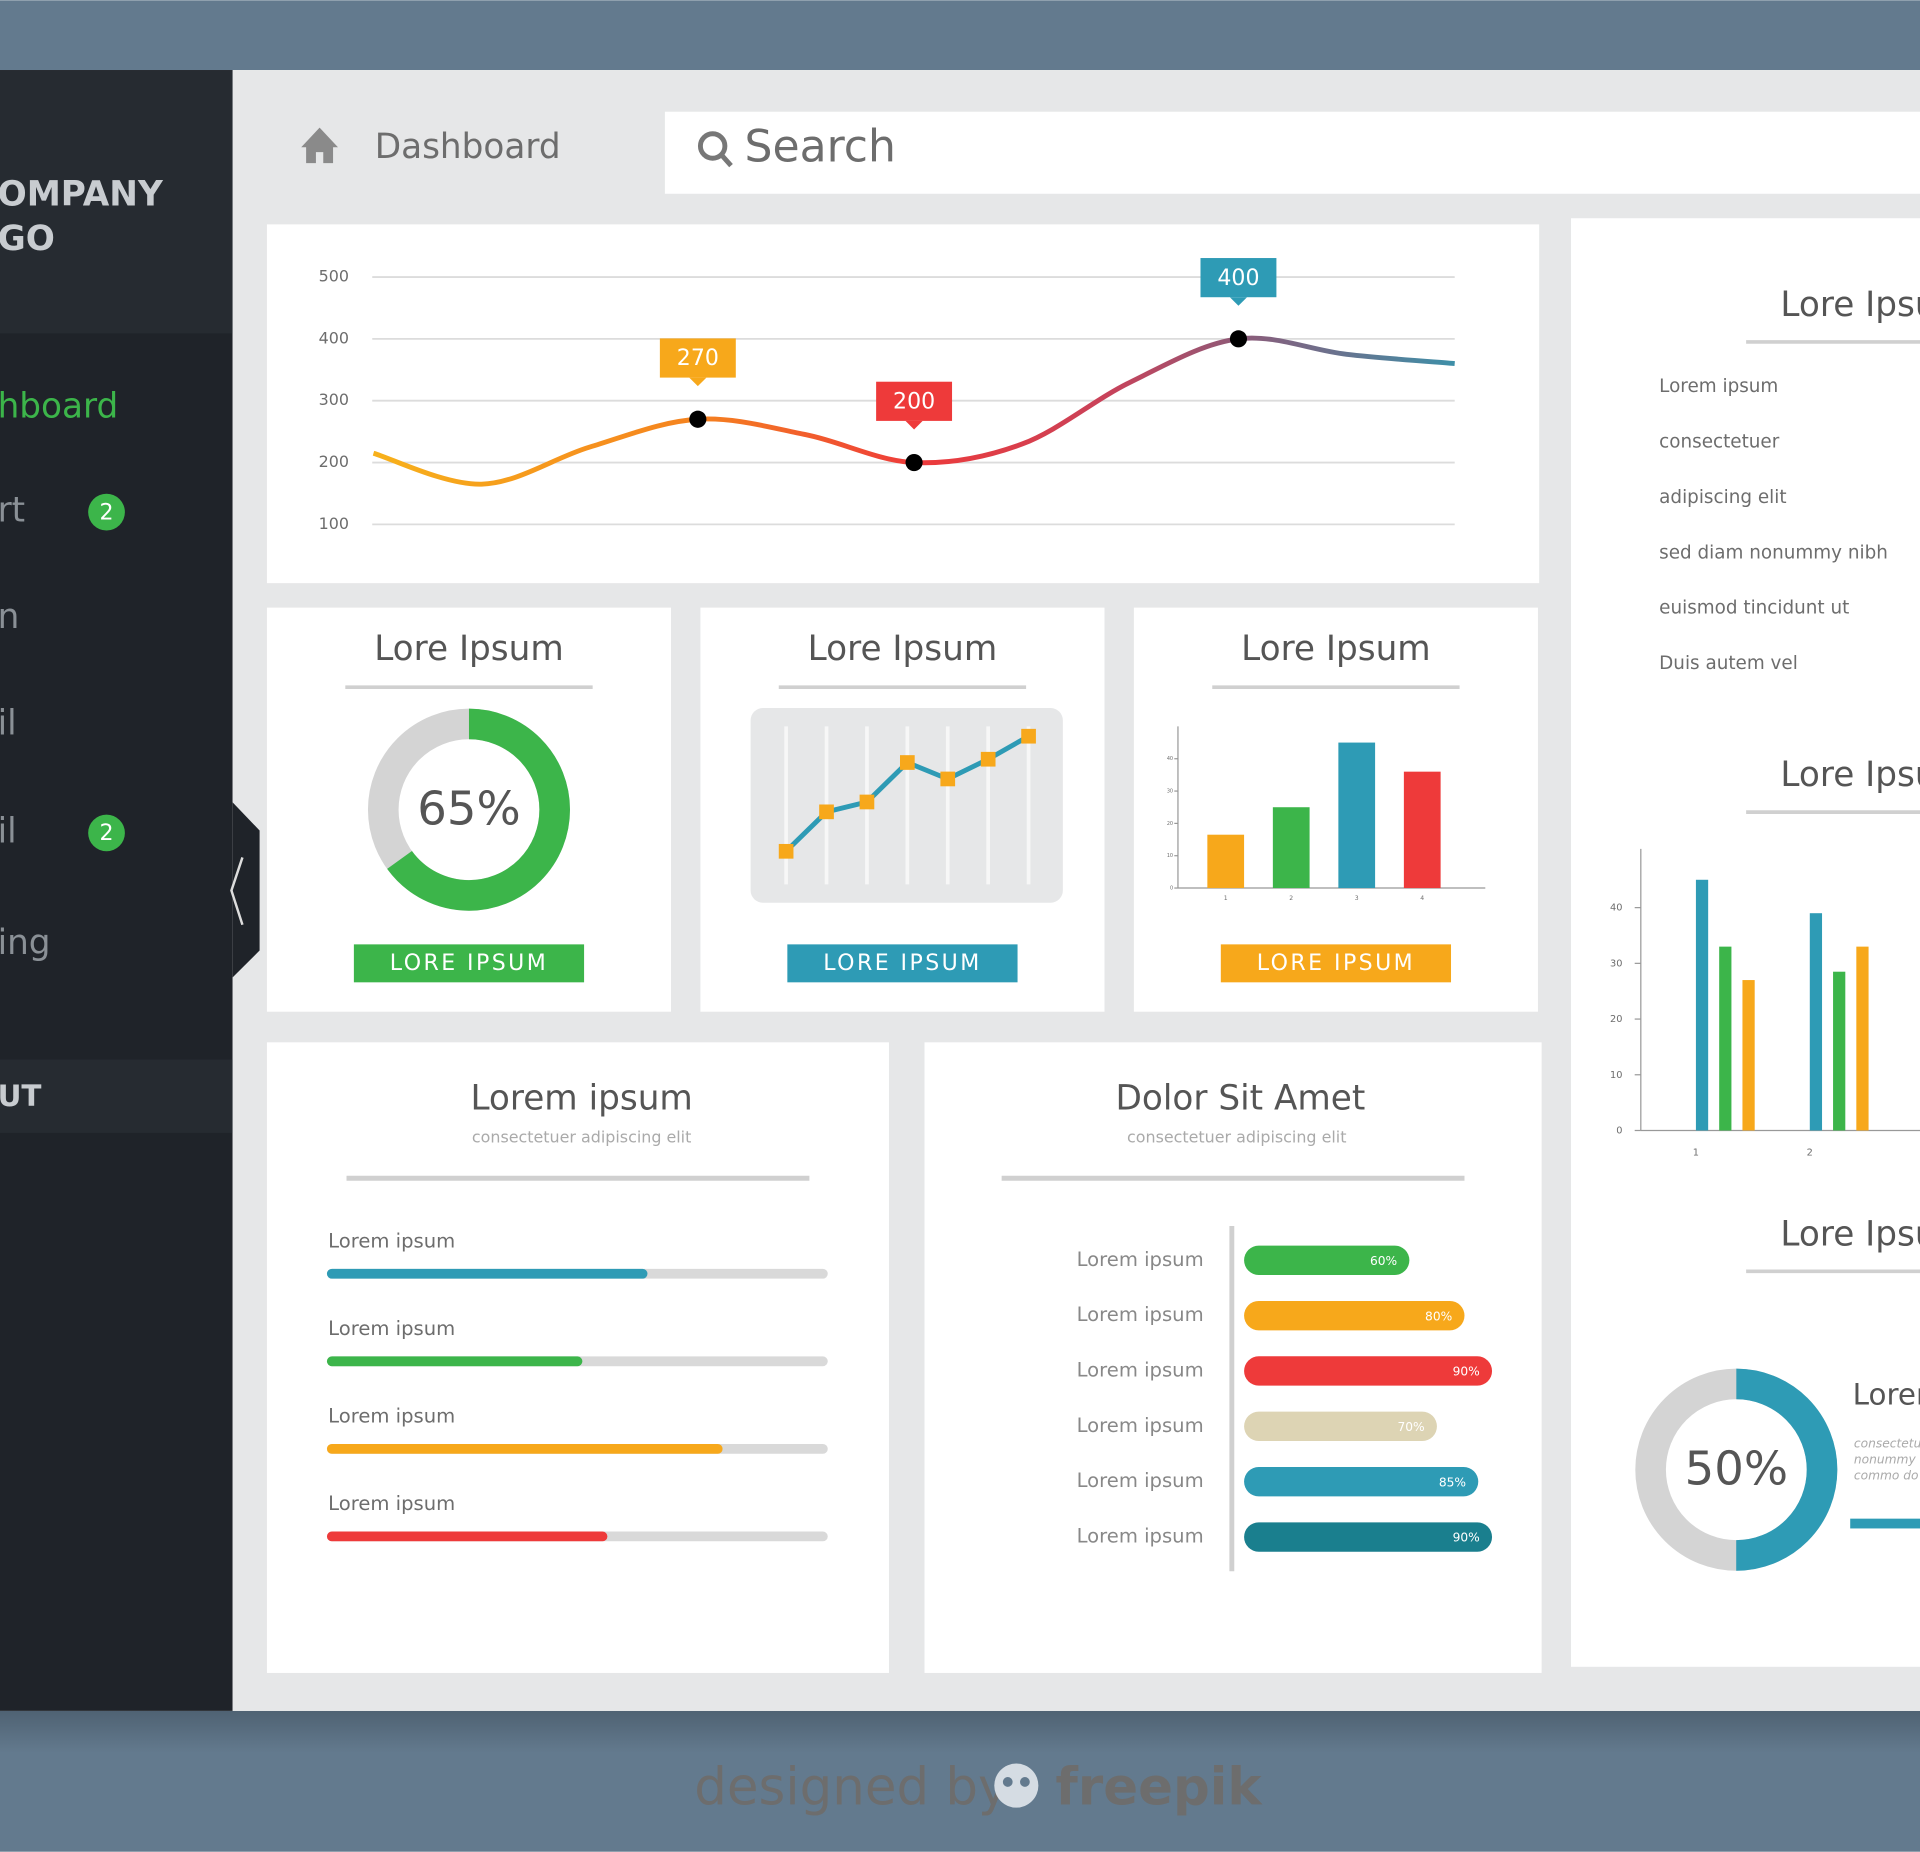  I want to click on y-tick-label: 20, so click(1616, 1019).